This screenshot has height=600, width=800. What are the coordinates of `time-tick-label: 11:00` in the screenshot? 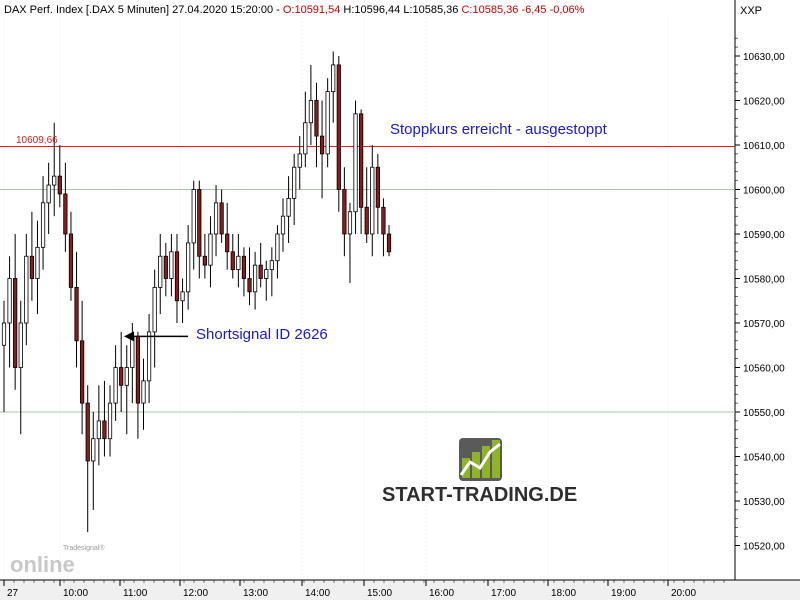 It's located at (135, 593).